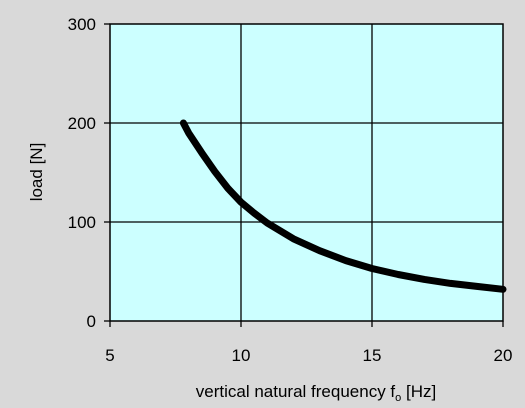 This screenshot has width=525, height=408. I want to click on x-tick-label: 20, so click(503, 355).